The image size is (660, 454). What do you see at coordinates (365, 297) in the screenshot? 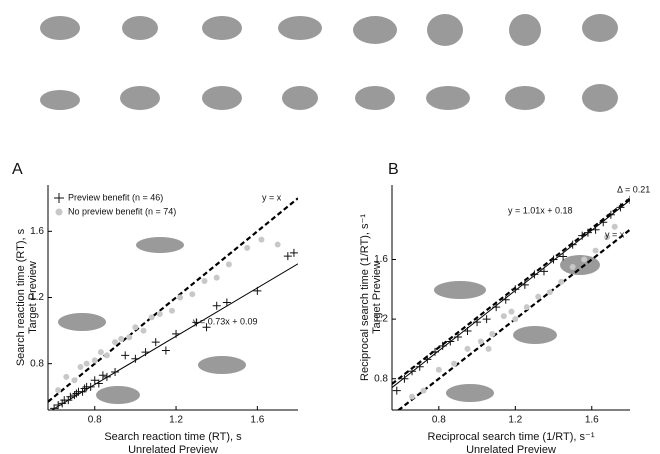
I see `y-axis-label: Reciprocal search time (1/RT), s⁻¹` at bounding box center [365, 297].